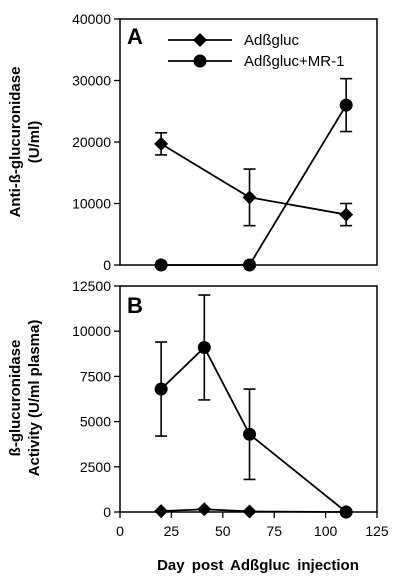  I want to click on panel-b-xtick-label: 0, so click(120, 531).